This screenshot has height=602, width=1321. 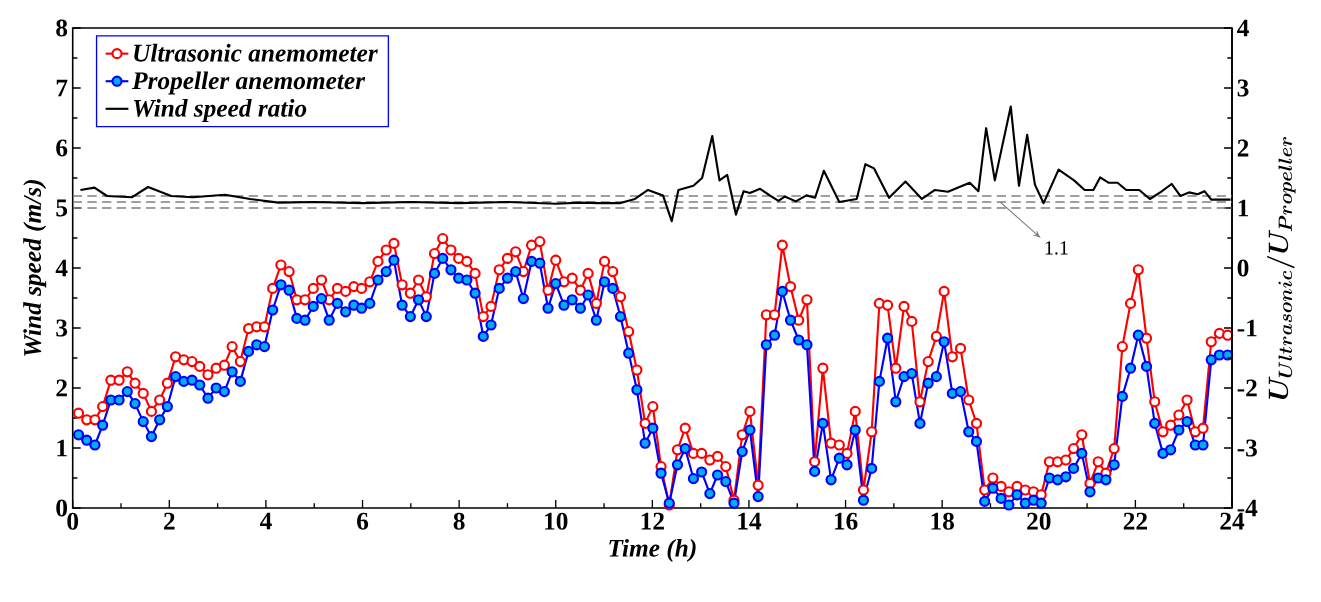 I want to click on x-tick-label: 18, so click(x=942, y=521).